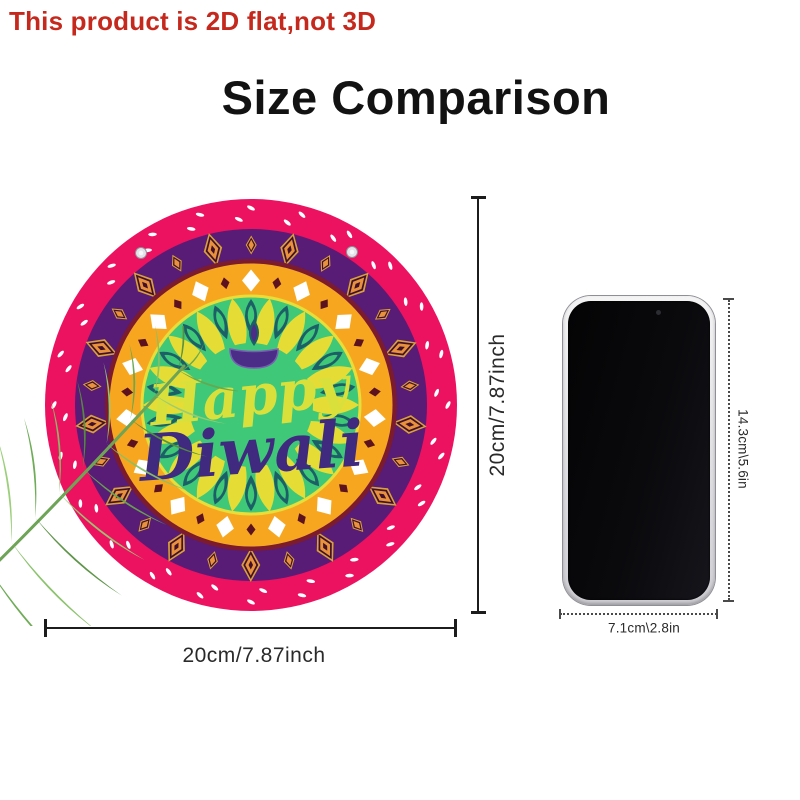 Image resolution: width=800 pixels, height=800 pixels. What do you see at coordinates (478, 197) in the screenshot?
I see `sign-height-top-cap` at bounding box center [478, 197].